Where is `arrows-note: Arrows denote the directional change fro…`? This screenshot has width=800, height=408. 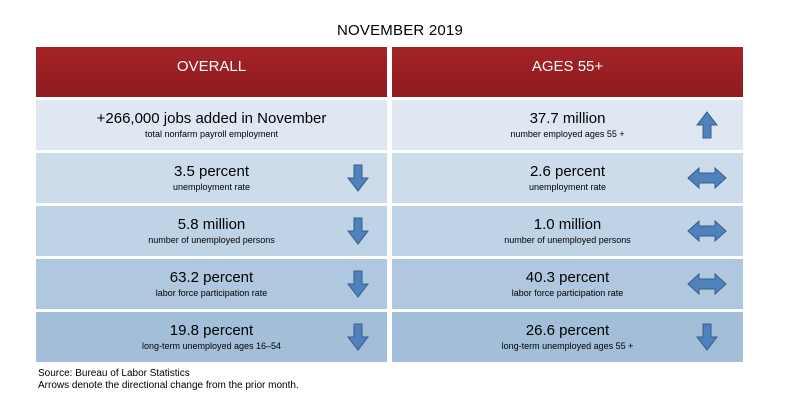 arrows-note: Arrows denote the directional change fro… is located at coordinates (168, 385).